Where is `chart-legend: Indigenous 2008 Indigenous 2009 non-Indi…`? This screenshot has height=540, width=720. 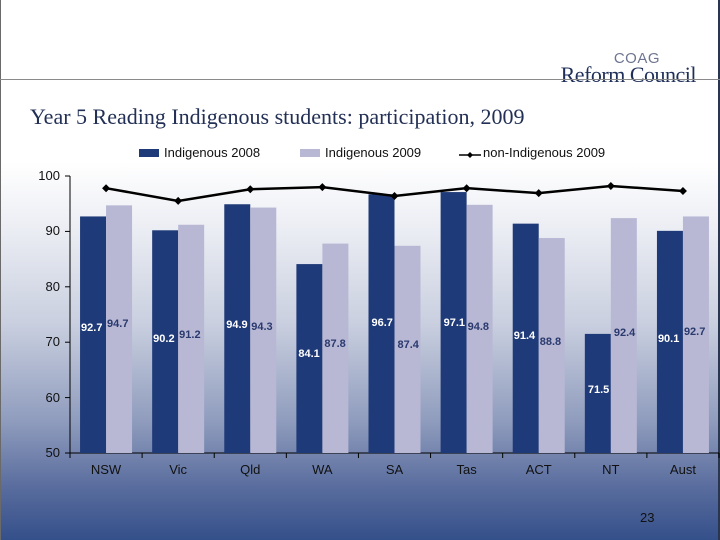
chart-legend: Indigenous 2008 Indigenous 2009 non-Indi… is located at coordinates (360, 153).